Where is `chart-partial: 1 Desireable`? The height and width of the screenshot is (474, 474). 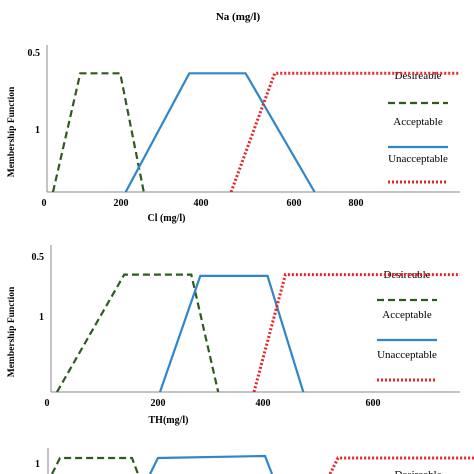 chart-partial: 1 Desireable is located at coordinates (254, 461).